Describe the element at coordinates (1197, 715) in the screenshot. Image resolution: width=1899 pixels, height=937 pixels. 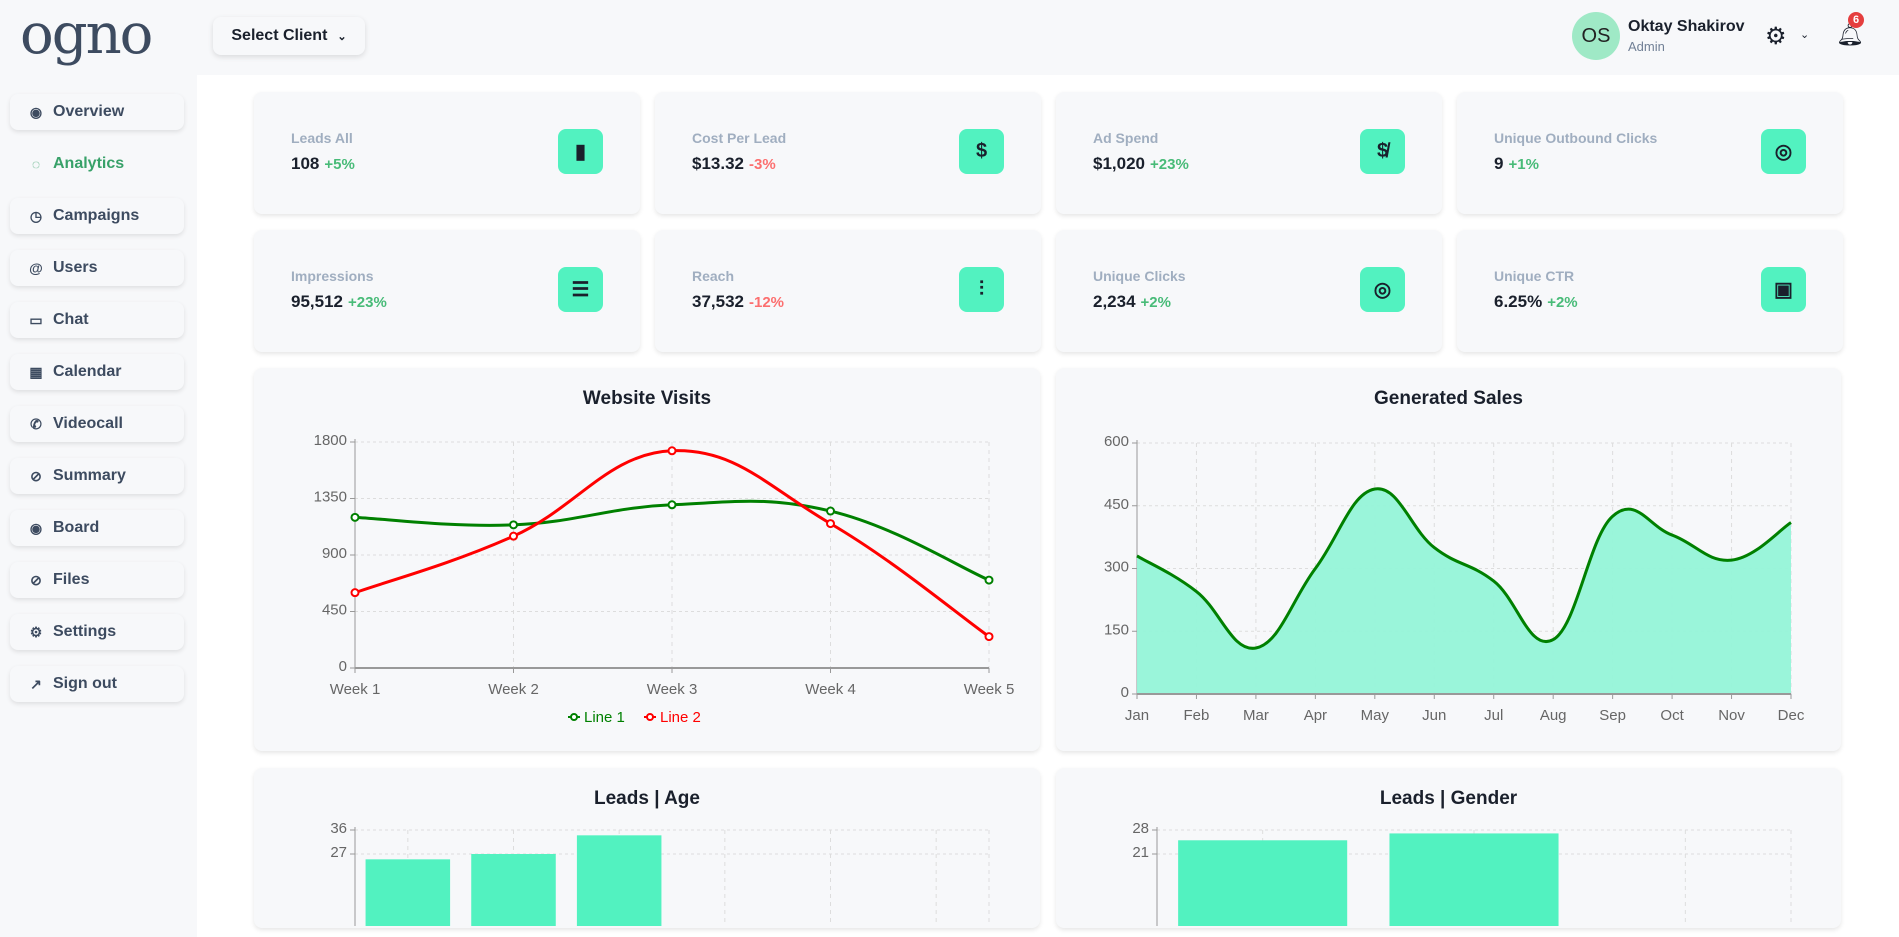
I see `x-tick-label: Feb` at that location.